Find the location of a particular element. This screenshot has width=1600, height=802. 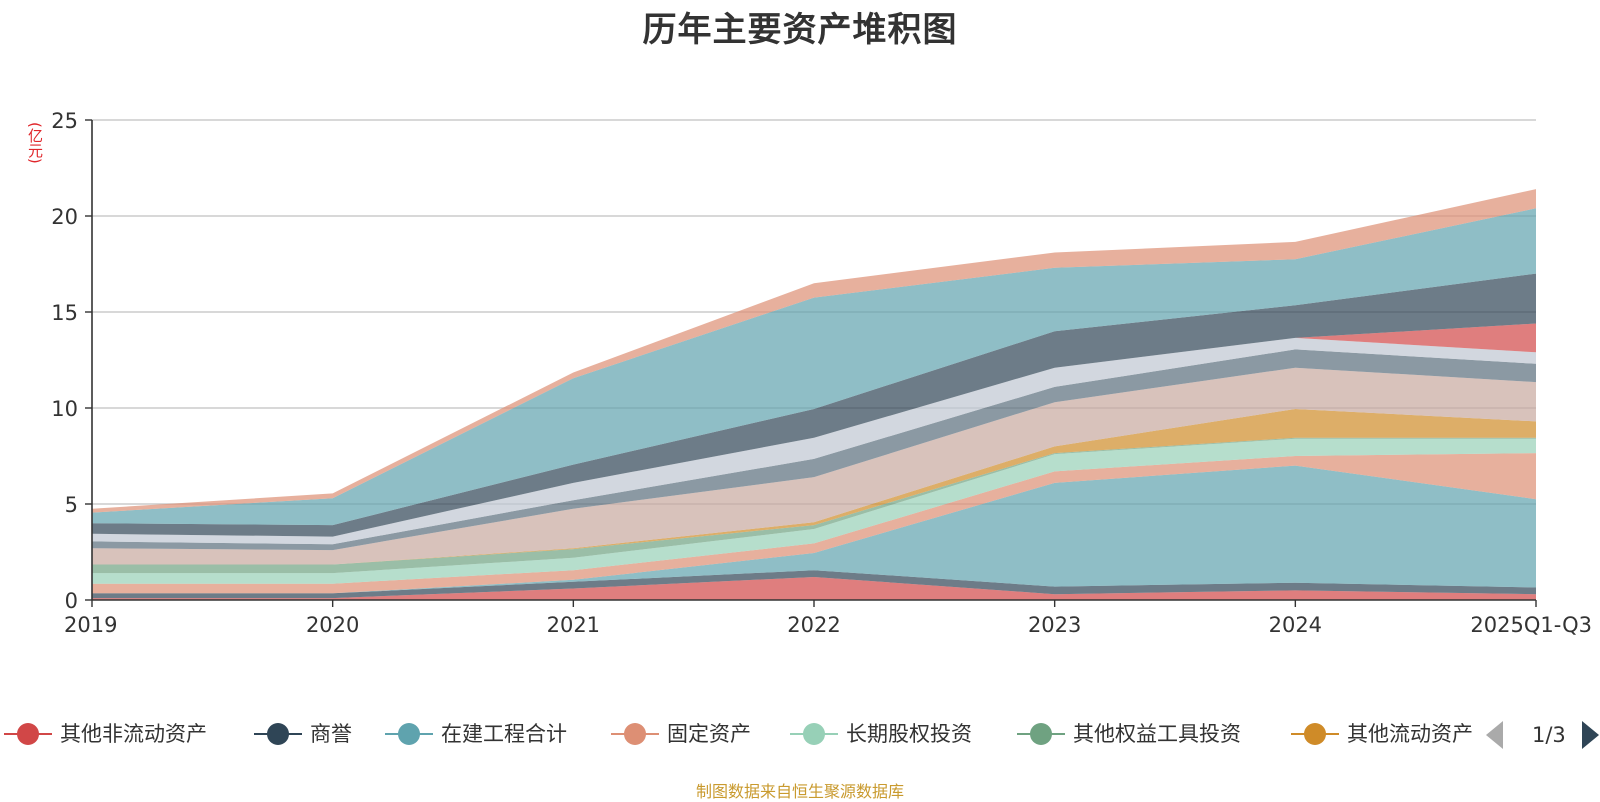

legend-item: 其他非流动资产 is located at coordinates (105, 734).